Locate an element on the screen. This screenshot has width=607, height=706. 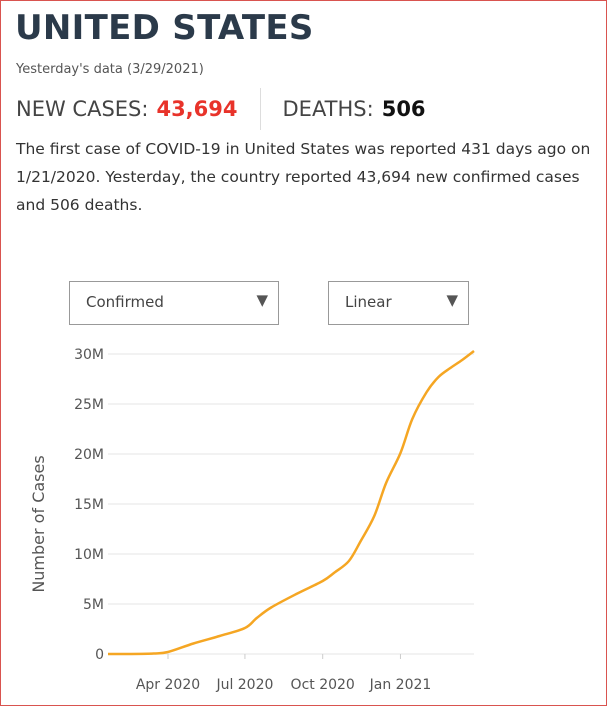
data-date: Yesterday's data (3/29/2021) is located at coordinates (110, 69).